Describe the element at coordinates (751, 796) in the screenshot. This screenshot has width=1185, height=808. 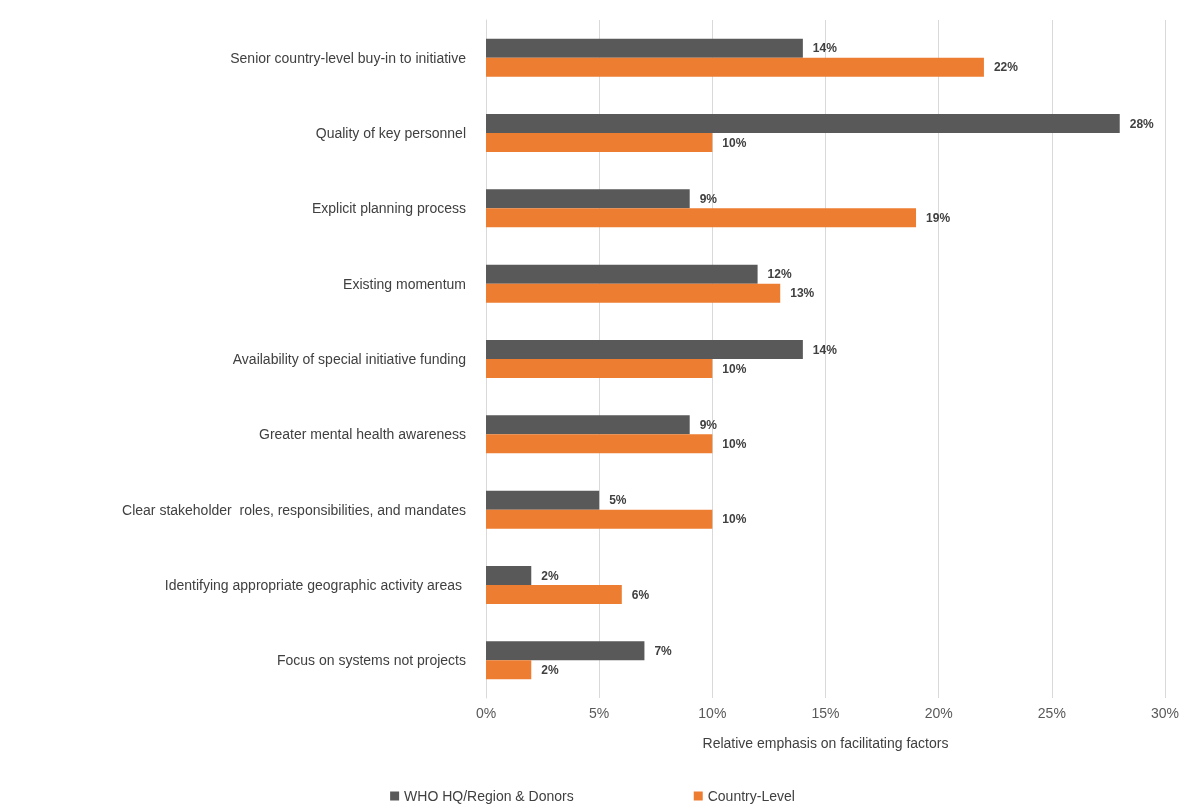
I see `legend-label: Country-Level` at that location.